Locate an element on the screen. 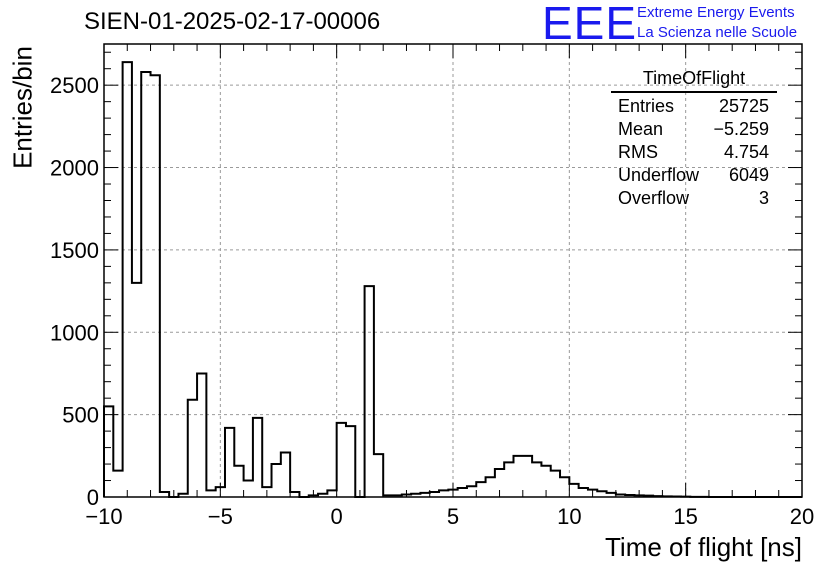  x-tick-label: 10 is located at coordinates (569, 516).